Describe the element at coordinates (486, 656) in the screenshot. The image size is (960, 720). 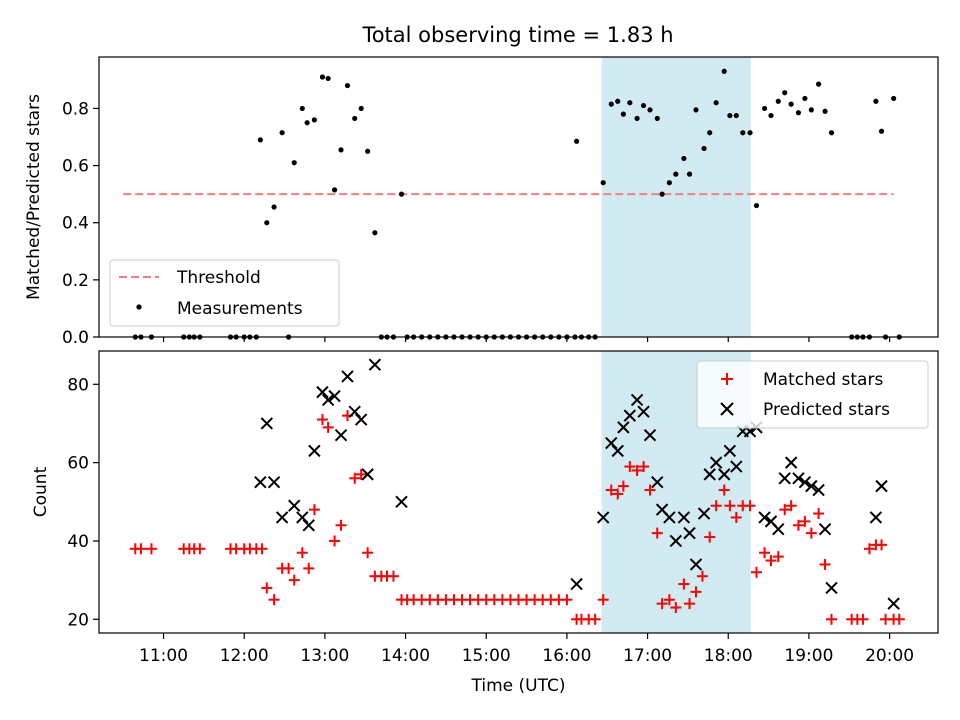
I see `count-x-tick-label: 15:00` at that location.